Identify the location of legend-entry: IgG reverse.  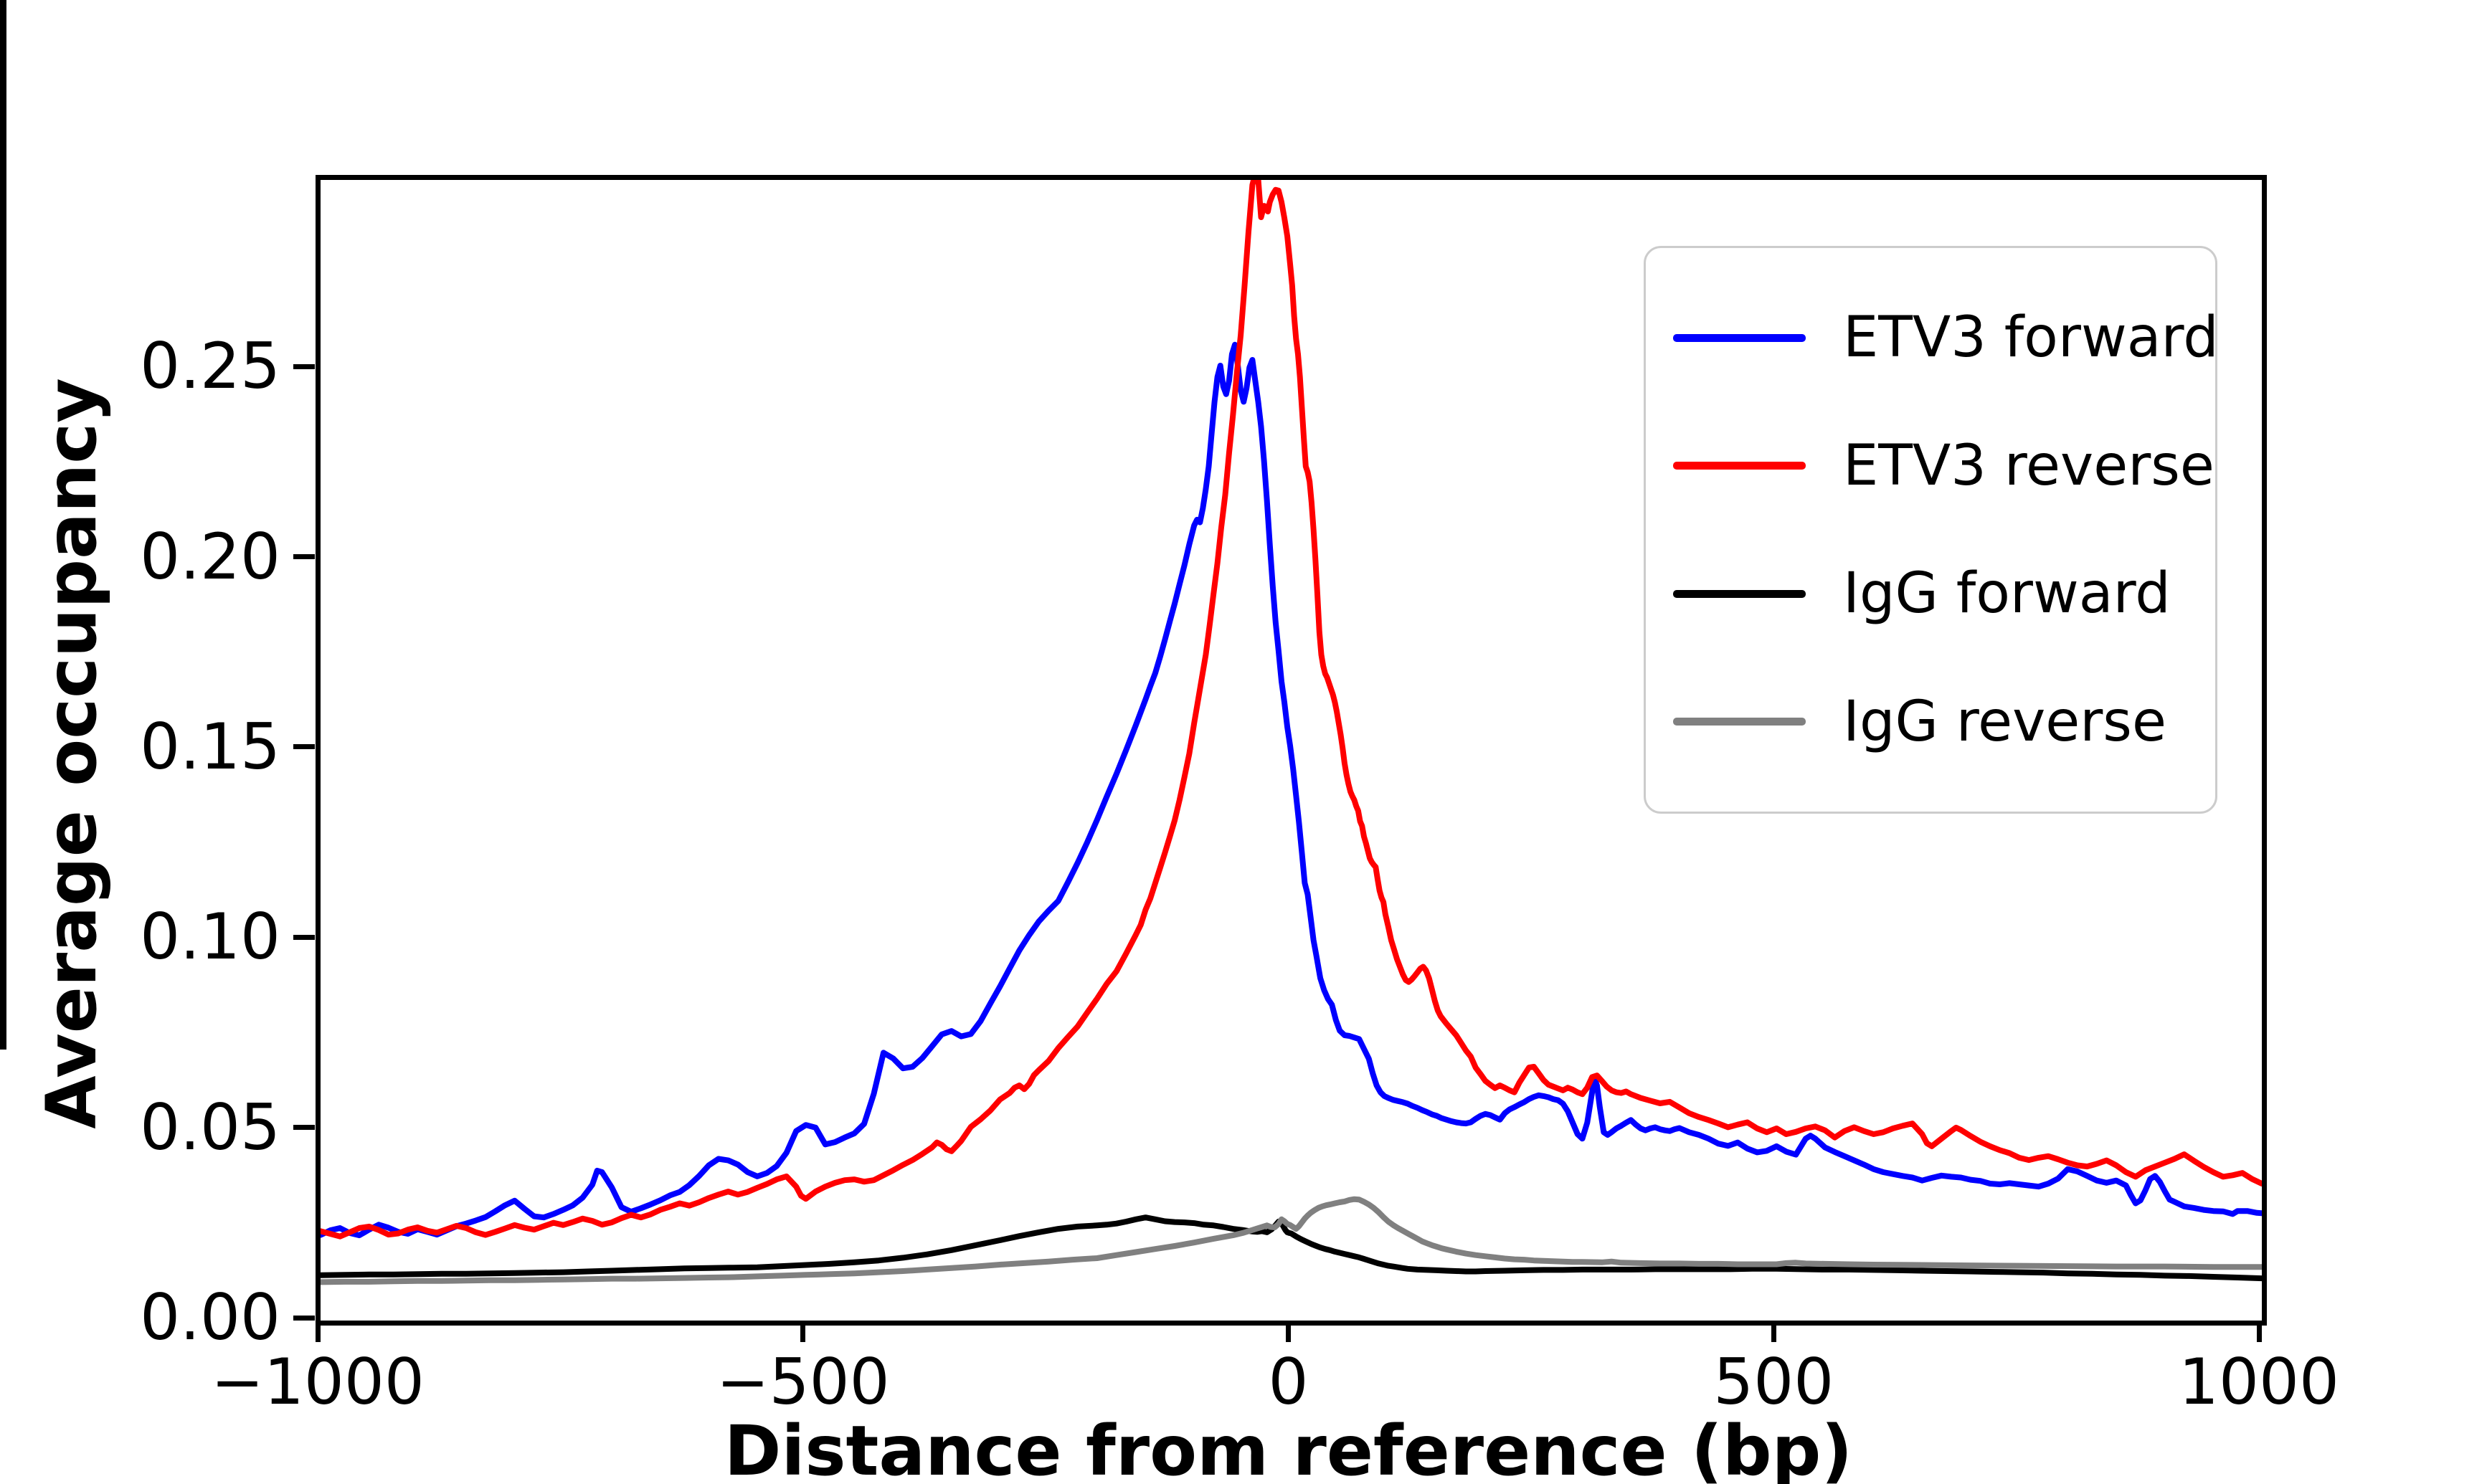
(1933, 722).